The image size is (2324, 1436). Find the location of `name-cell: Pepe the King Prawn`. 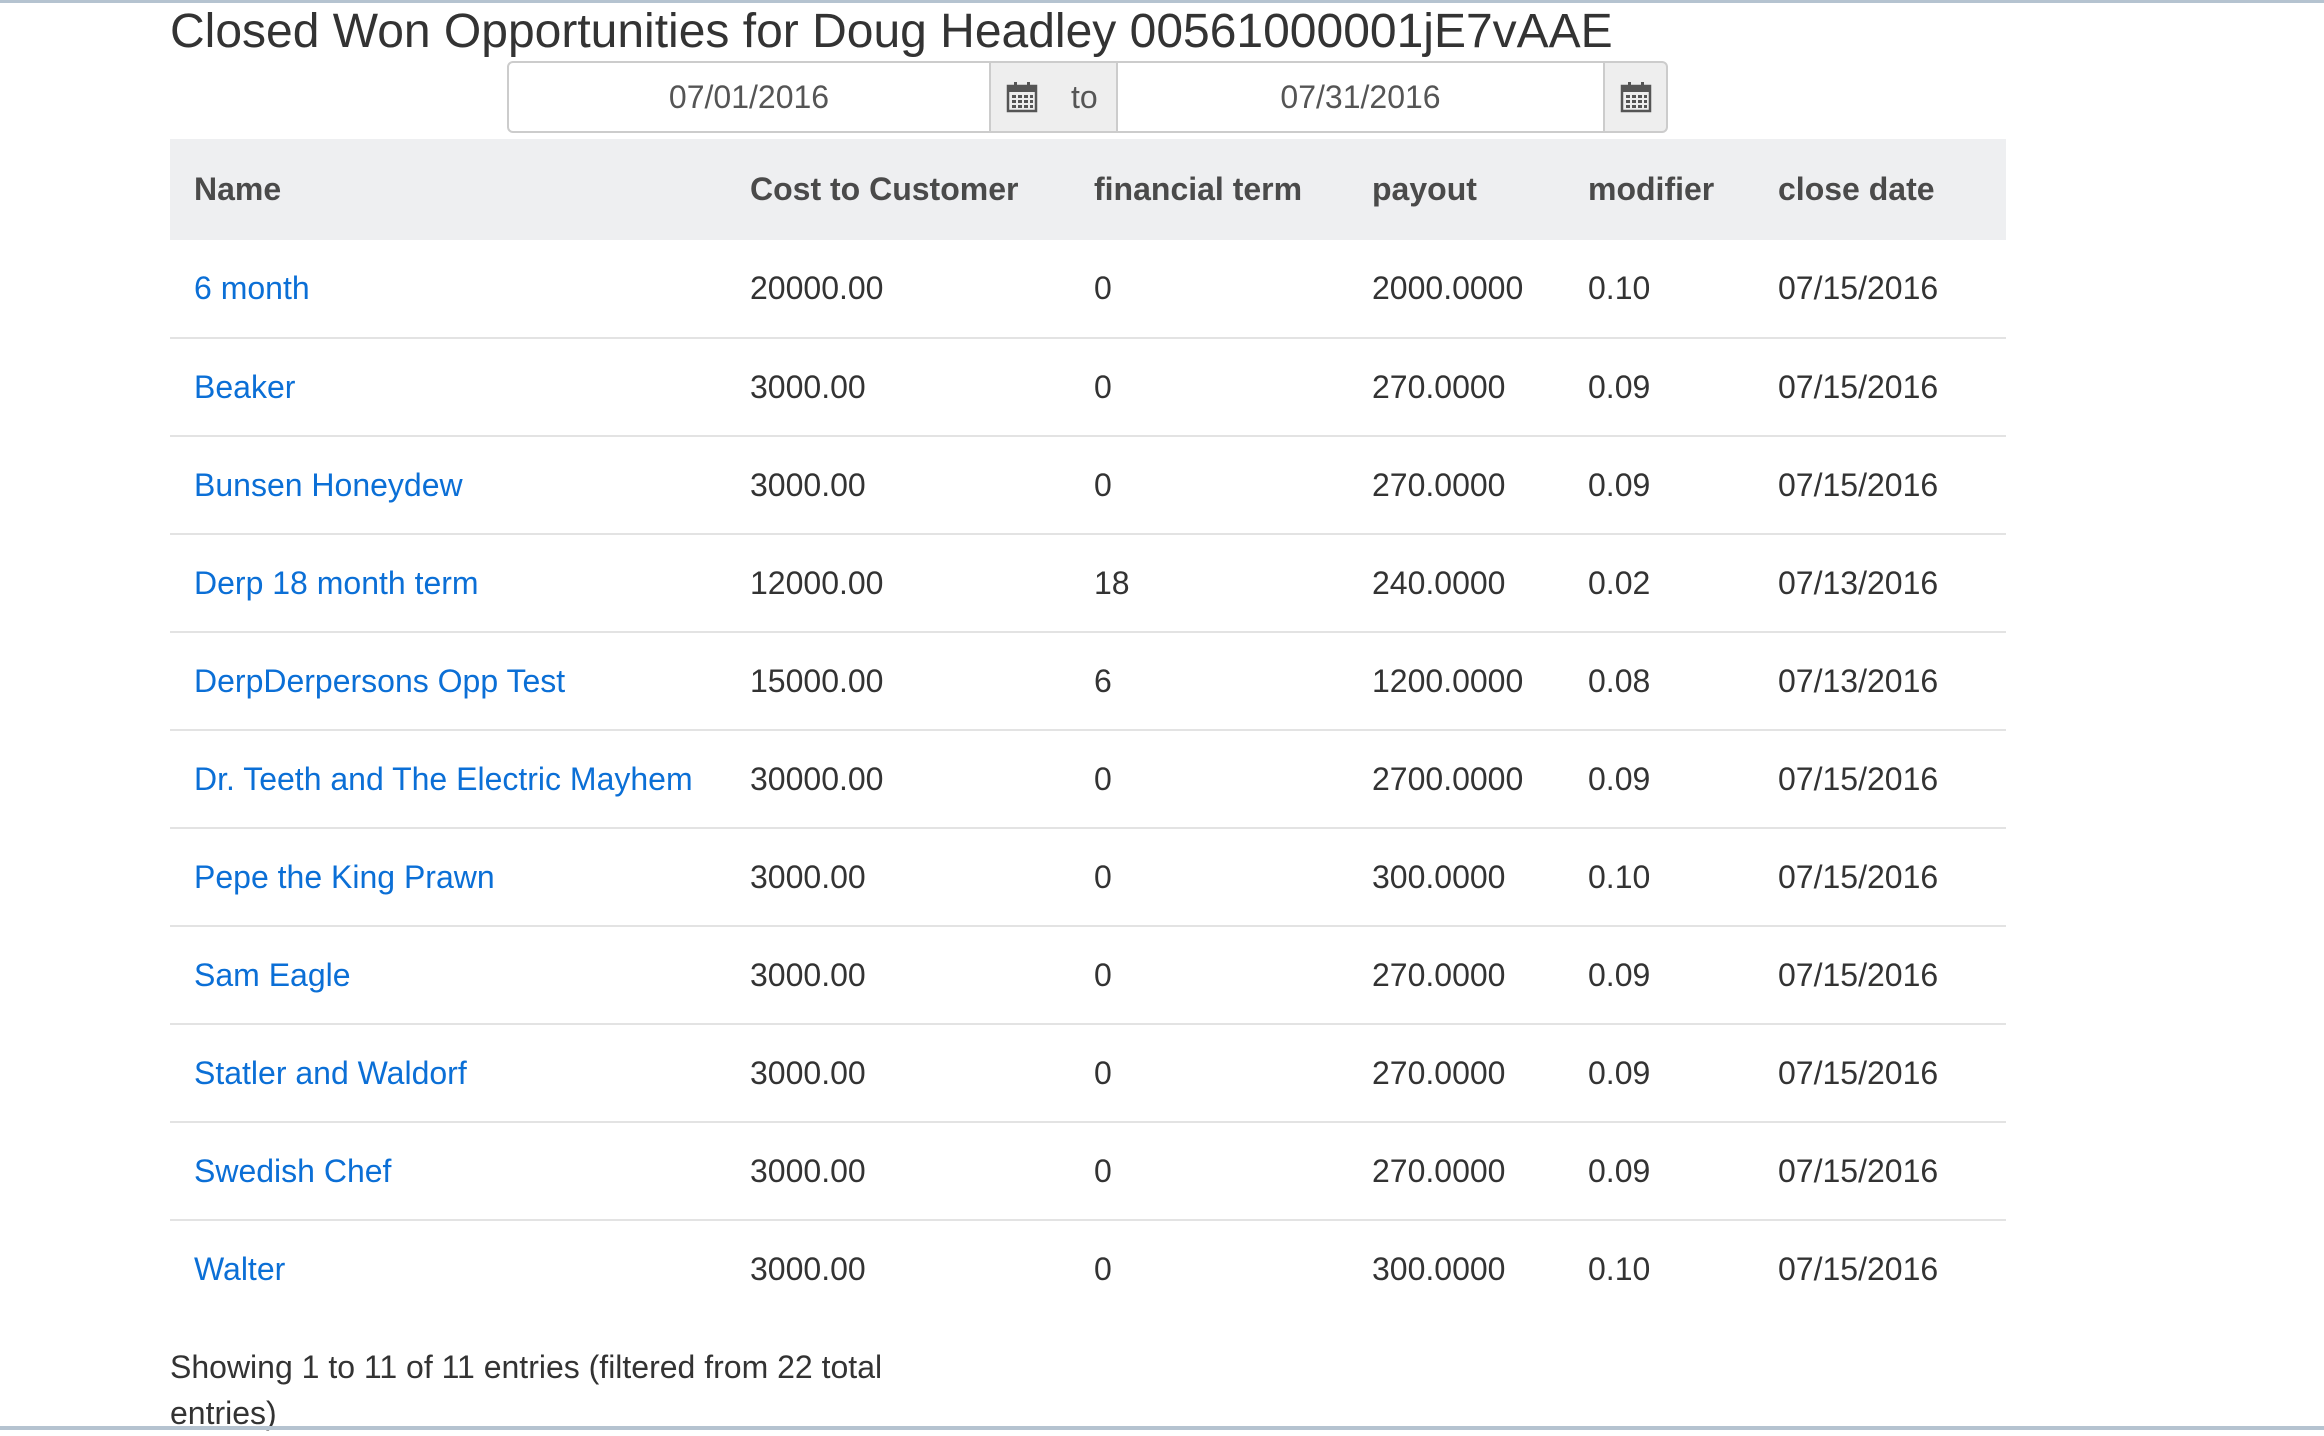

name-cell: Pepe the King Prawn is located at coordinates (448, 876).